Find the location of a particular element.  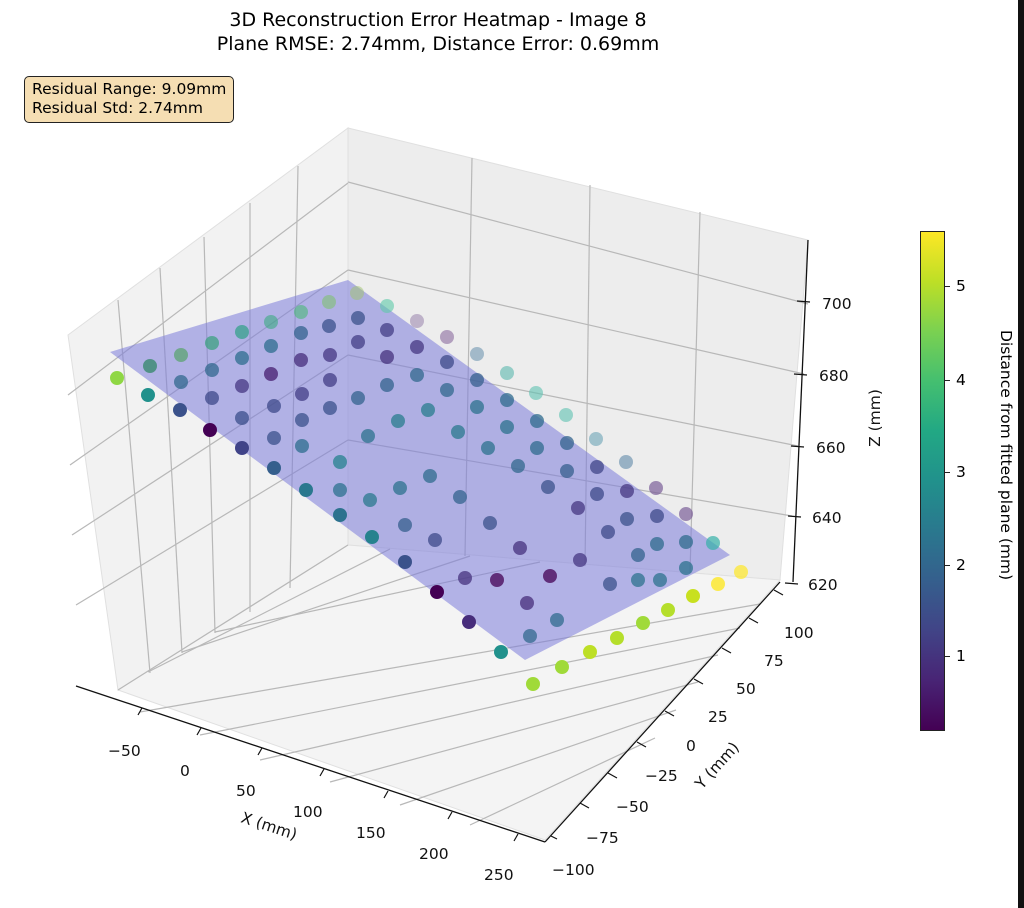

z-axis-label: Z (mm) is located at coordinates (875, 418).